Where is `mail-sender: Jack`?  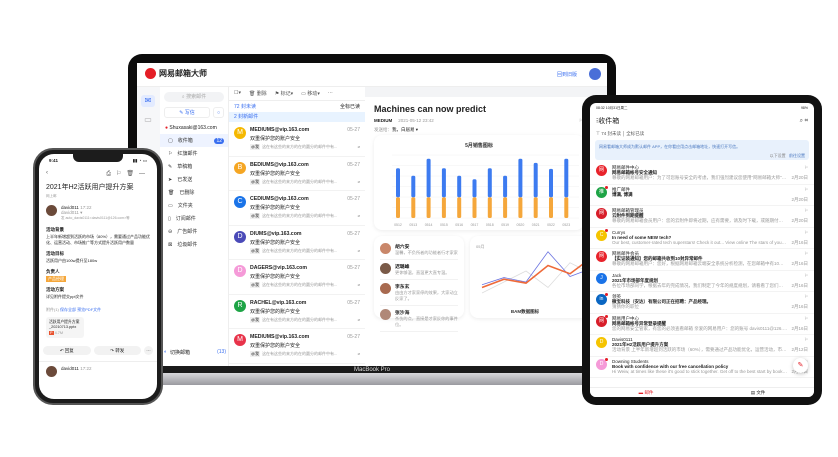 mail-sender: Jack is located at coordinates (617, 275).